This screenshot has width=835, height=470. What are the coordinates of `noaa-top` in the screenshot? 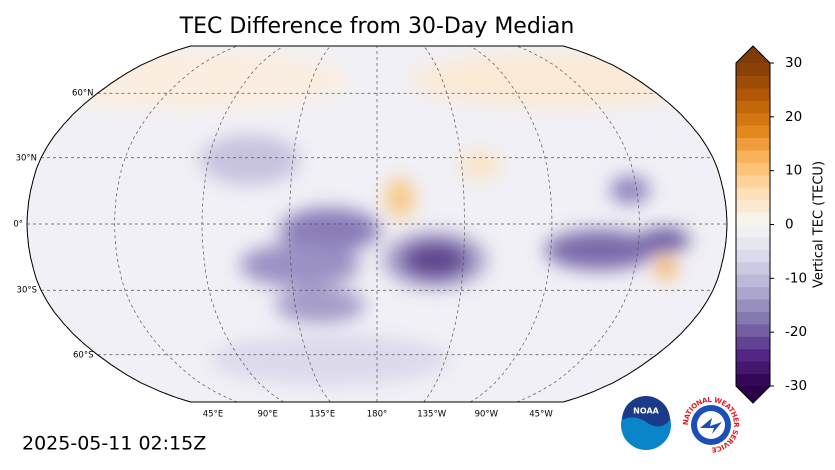 It's located at (646, 411).